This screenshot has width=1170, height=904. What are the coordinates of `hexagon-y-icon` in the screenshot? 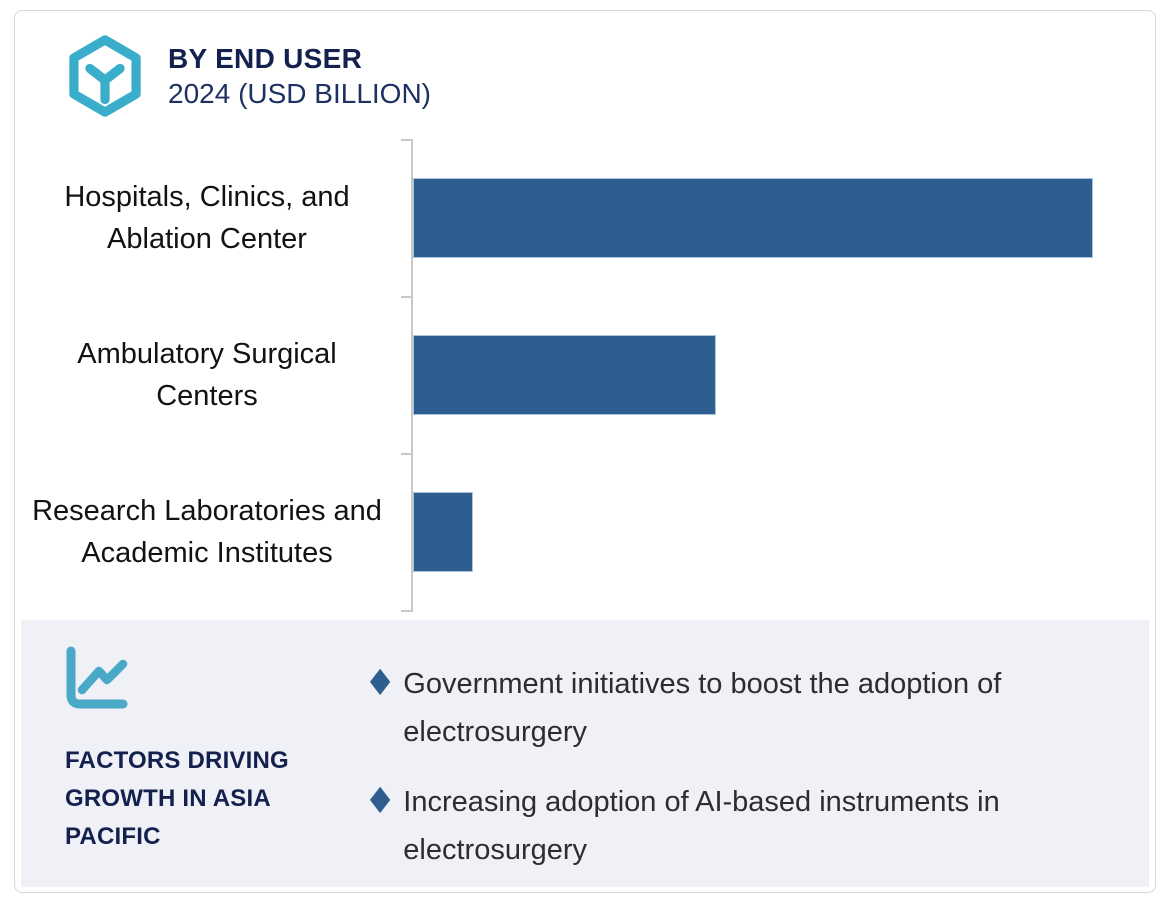 It's located at (105, 76).